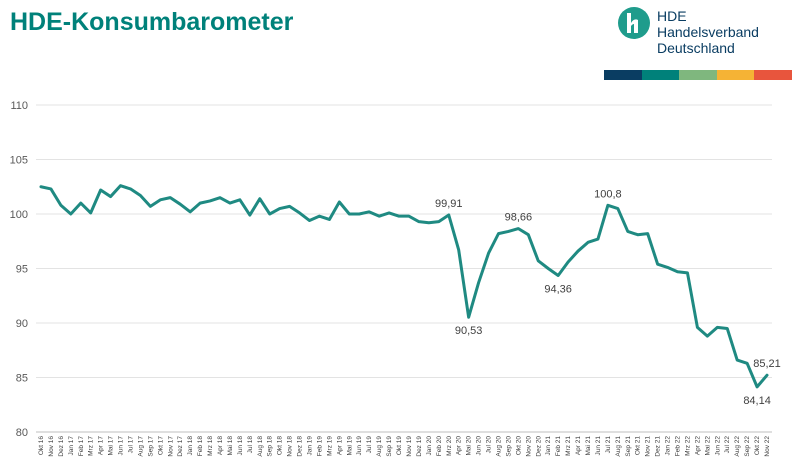 The width and height of the screenshot is (803, 470). What do you see at coordinates (200, 446) in the screenshot?
I see `x-tick-label: Feb 18` at bounding box center [200, 446].